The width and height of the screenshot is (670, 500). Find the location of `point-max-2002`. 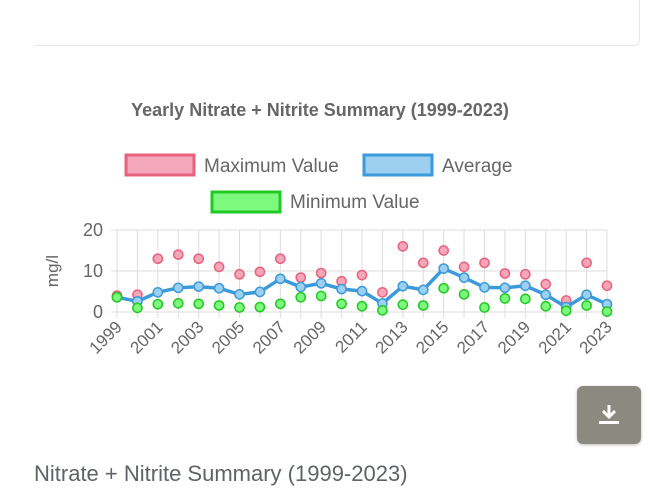

point-max-2002 is located at coordinates (178, 254).